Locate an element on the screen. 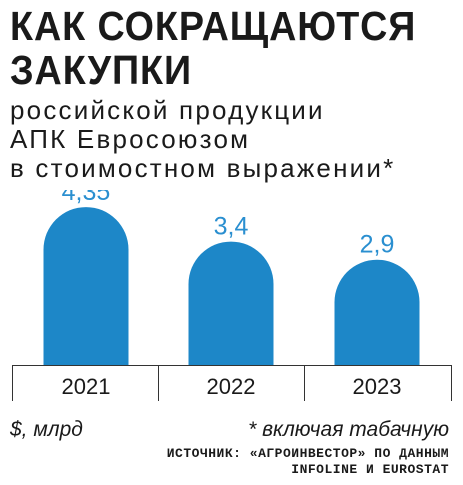  chart-subtitle-line-3: в стоимостном выражении* is located at coordinates (203, 168).